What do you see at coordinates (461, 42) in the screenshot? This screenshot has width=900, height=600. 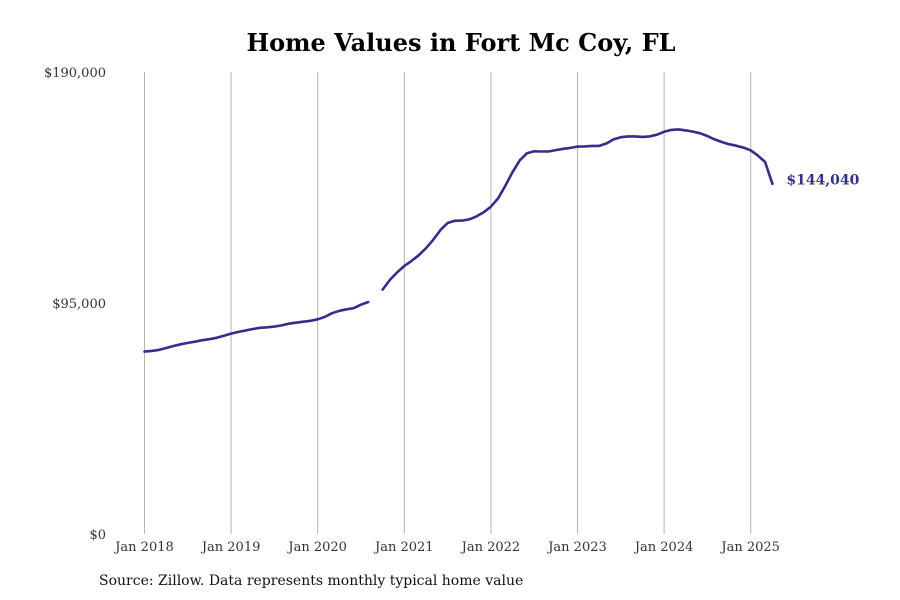 I see `chart-title: Home Values in Fort Mc Coy, FL` at bounding box center [461, 42].